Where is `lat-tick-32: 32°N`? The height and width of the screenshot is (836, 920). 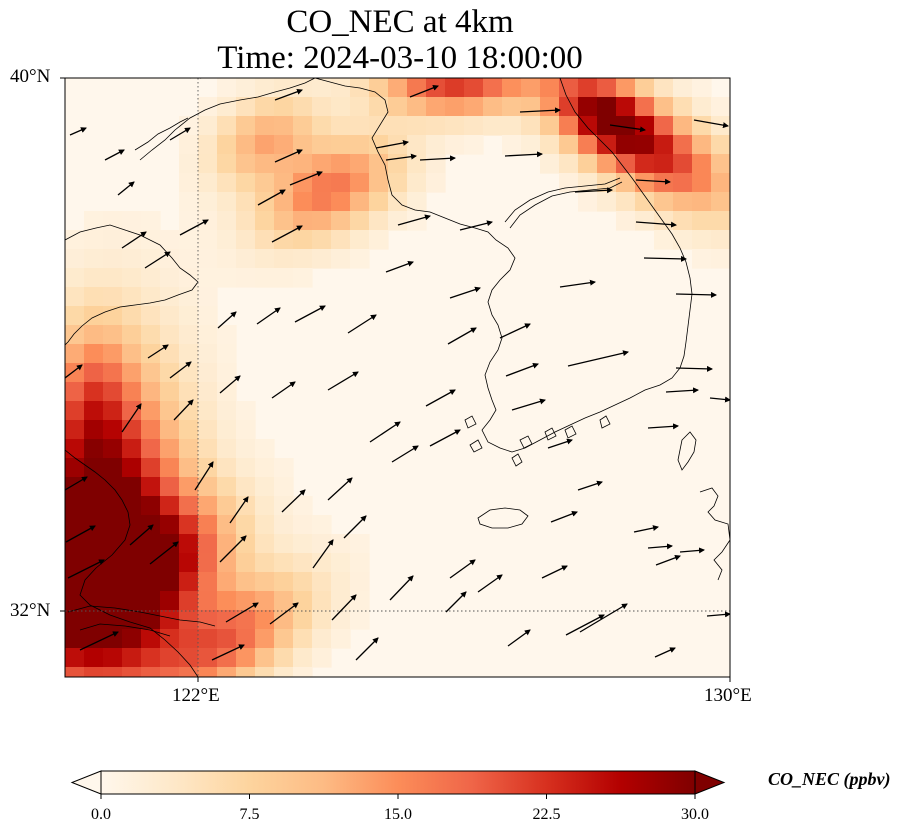
lat-tick-32: 32°N is located at coordinates (30, 610).